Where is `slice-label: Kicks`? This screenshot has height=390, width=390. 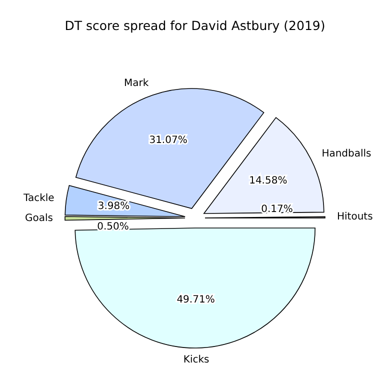
slice-label: Kicks is located at coordinates (196, 360).